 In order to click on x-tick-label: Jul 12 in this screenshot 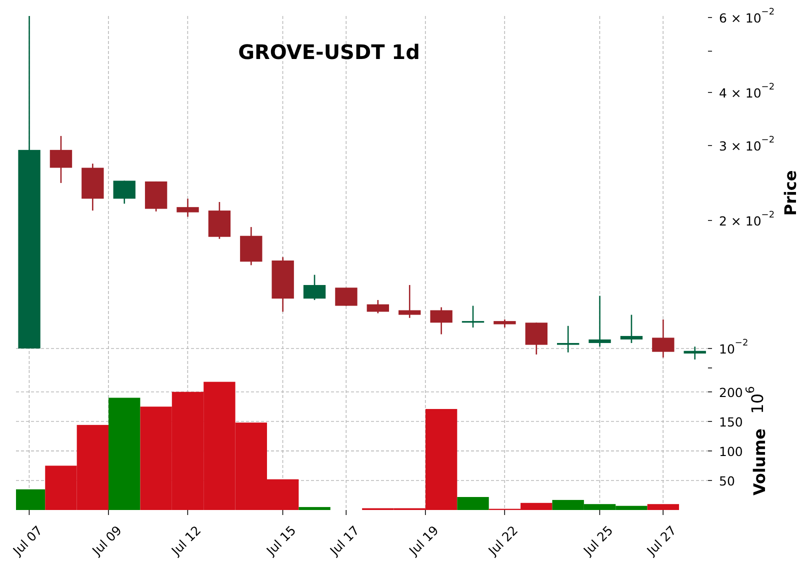, I will do `click(185, 540)`.